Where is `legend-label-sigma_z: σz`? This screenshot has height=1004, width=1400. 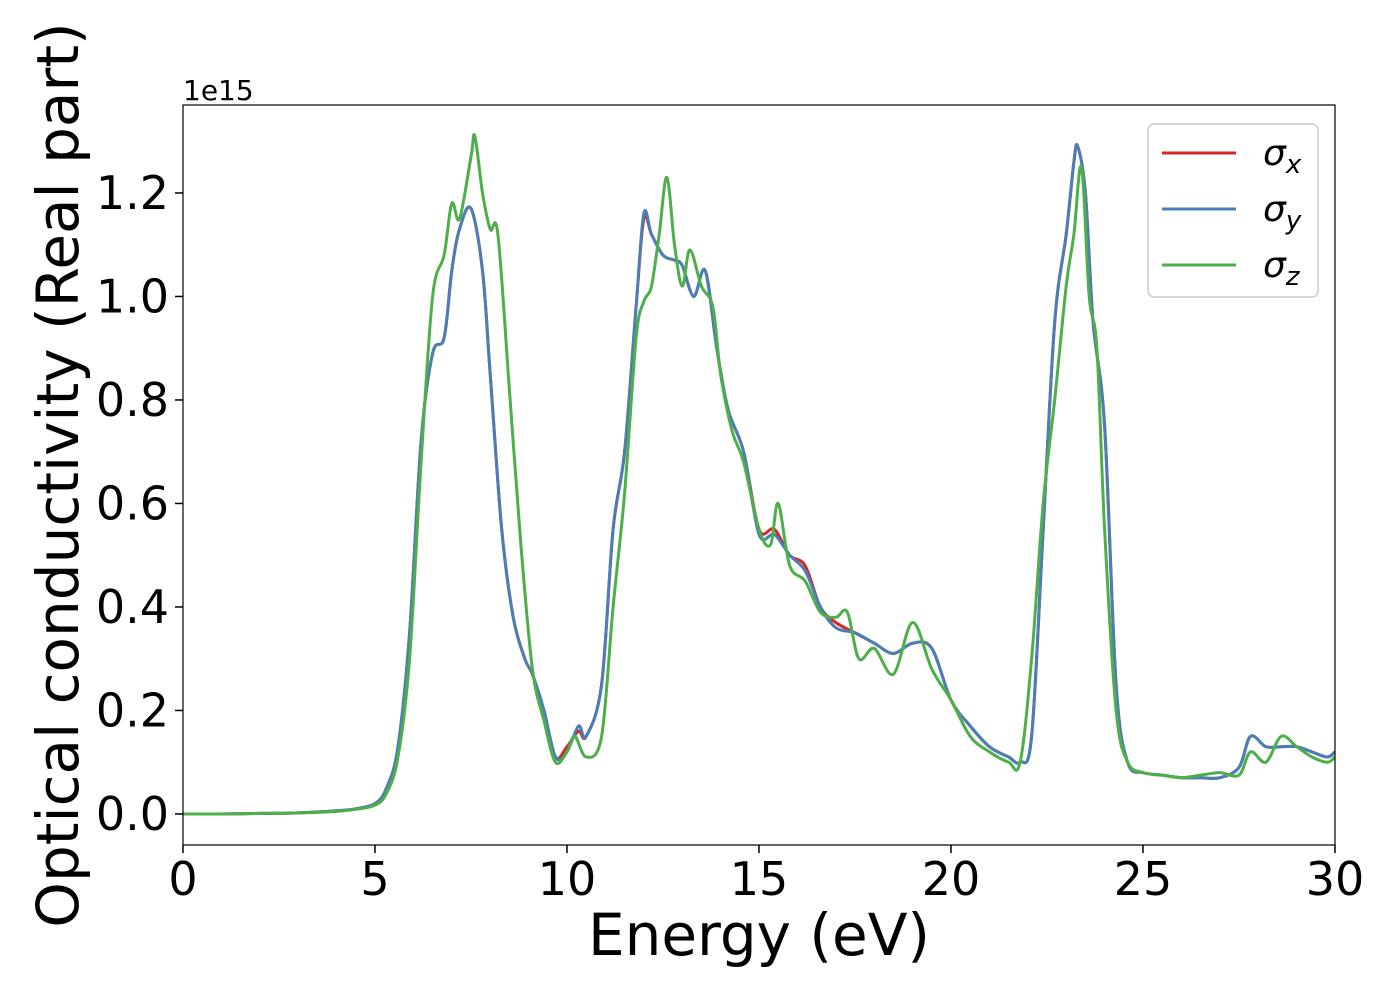
legend-label-sigma_z: σz is located at coordinates (1282, 268).